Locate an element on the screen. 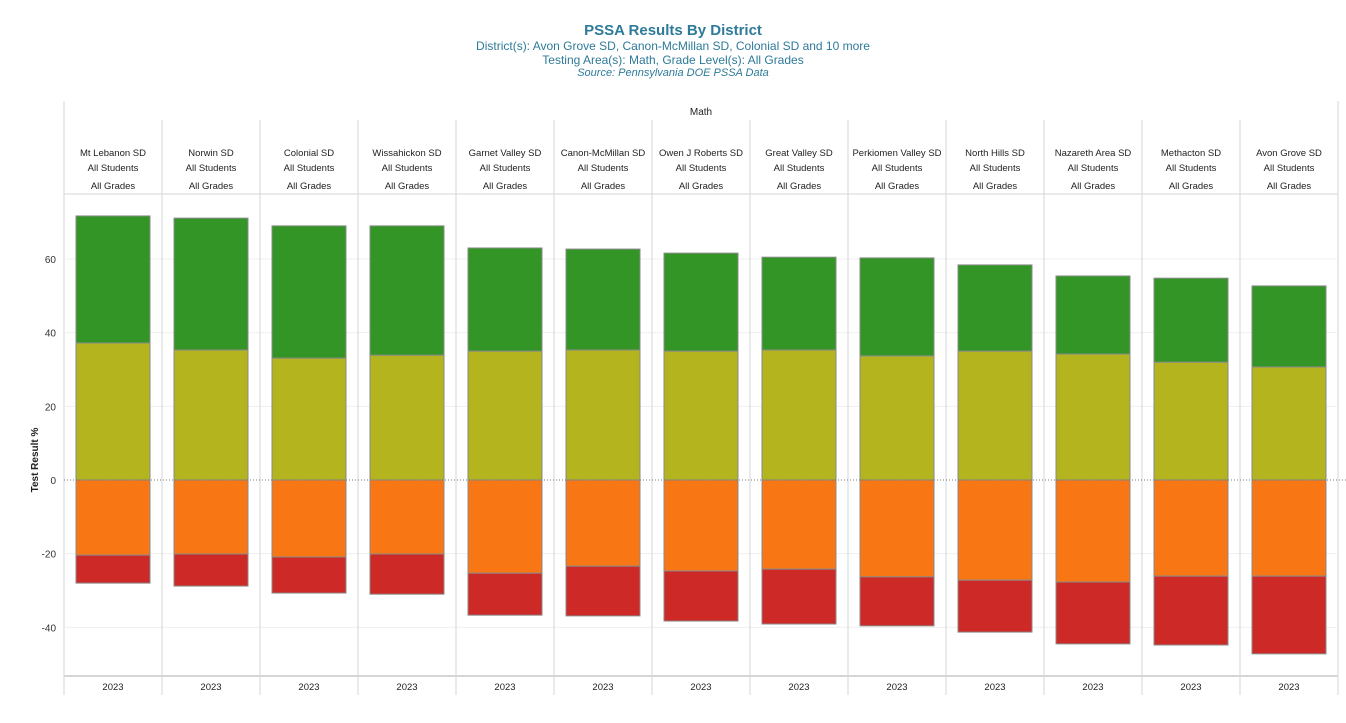 The height and width of the screenshot is (723, 1346). district-label: Wissahickon SD is located at coordinates (406, 153).